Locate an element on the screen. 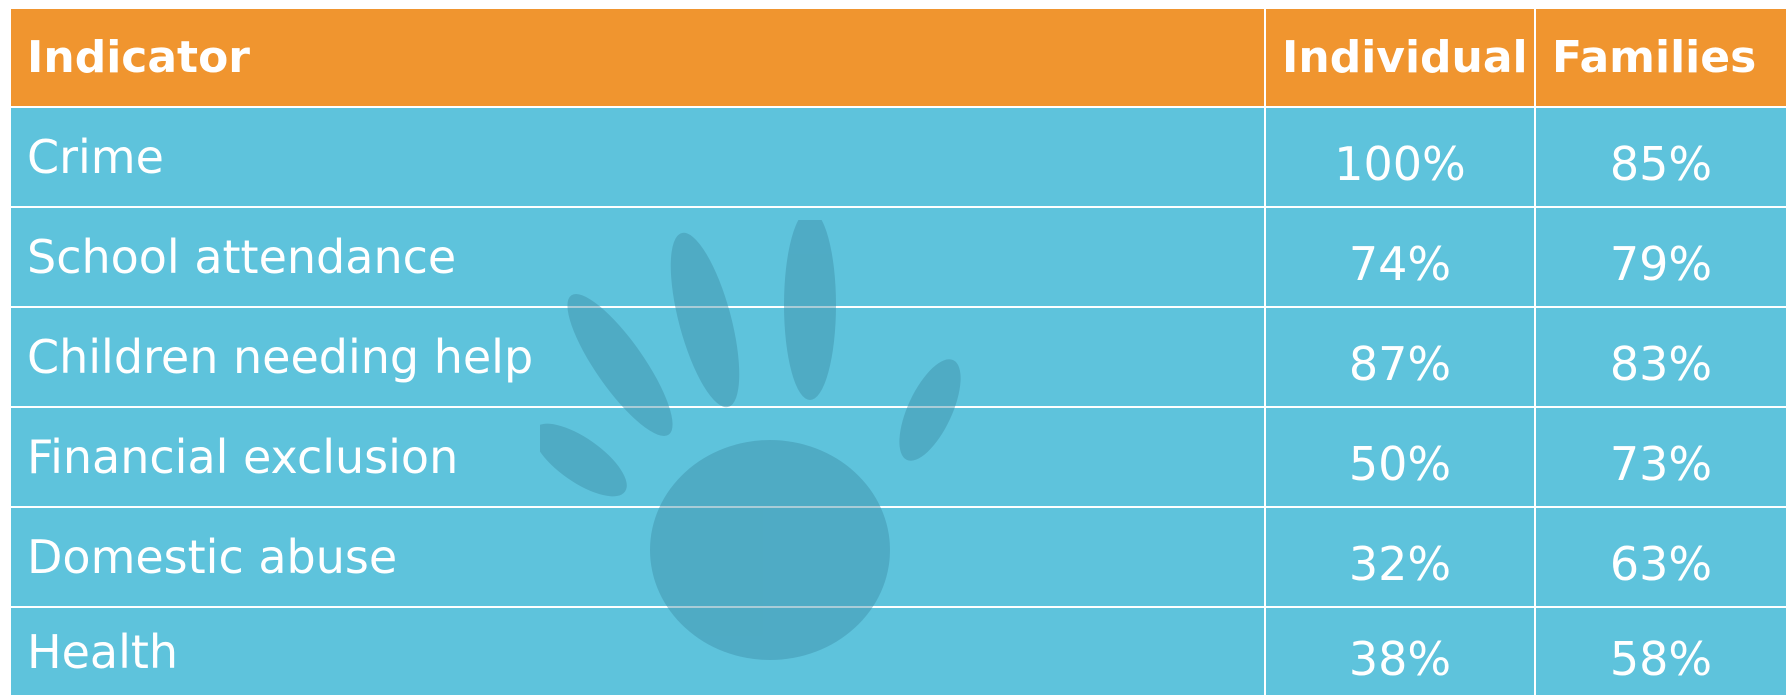 This screenshot has height=695, width=1786. row-label: School attendance is located at coordinates (637, 257).